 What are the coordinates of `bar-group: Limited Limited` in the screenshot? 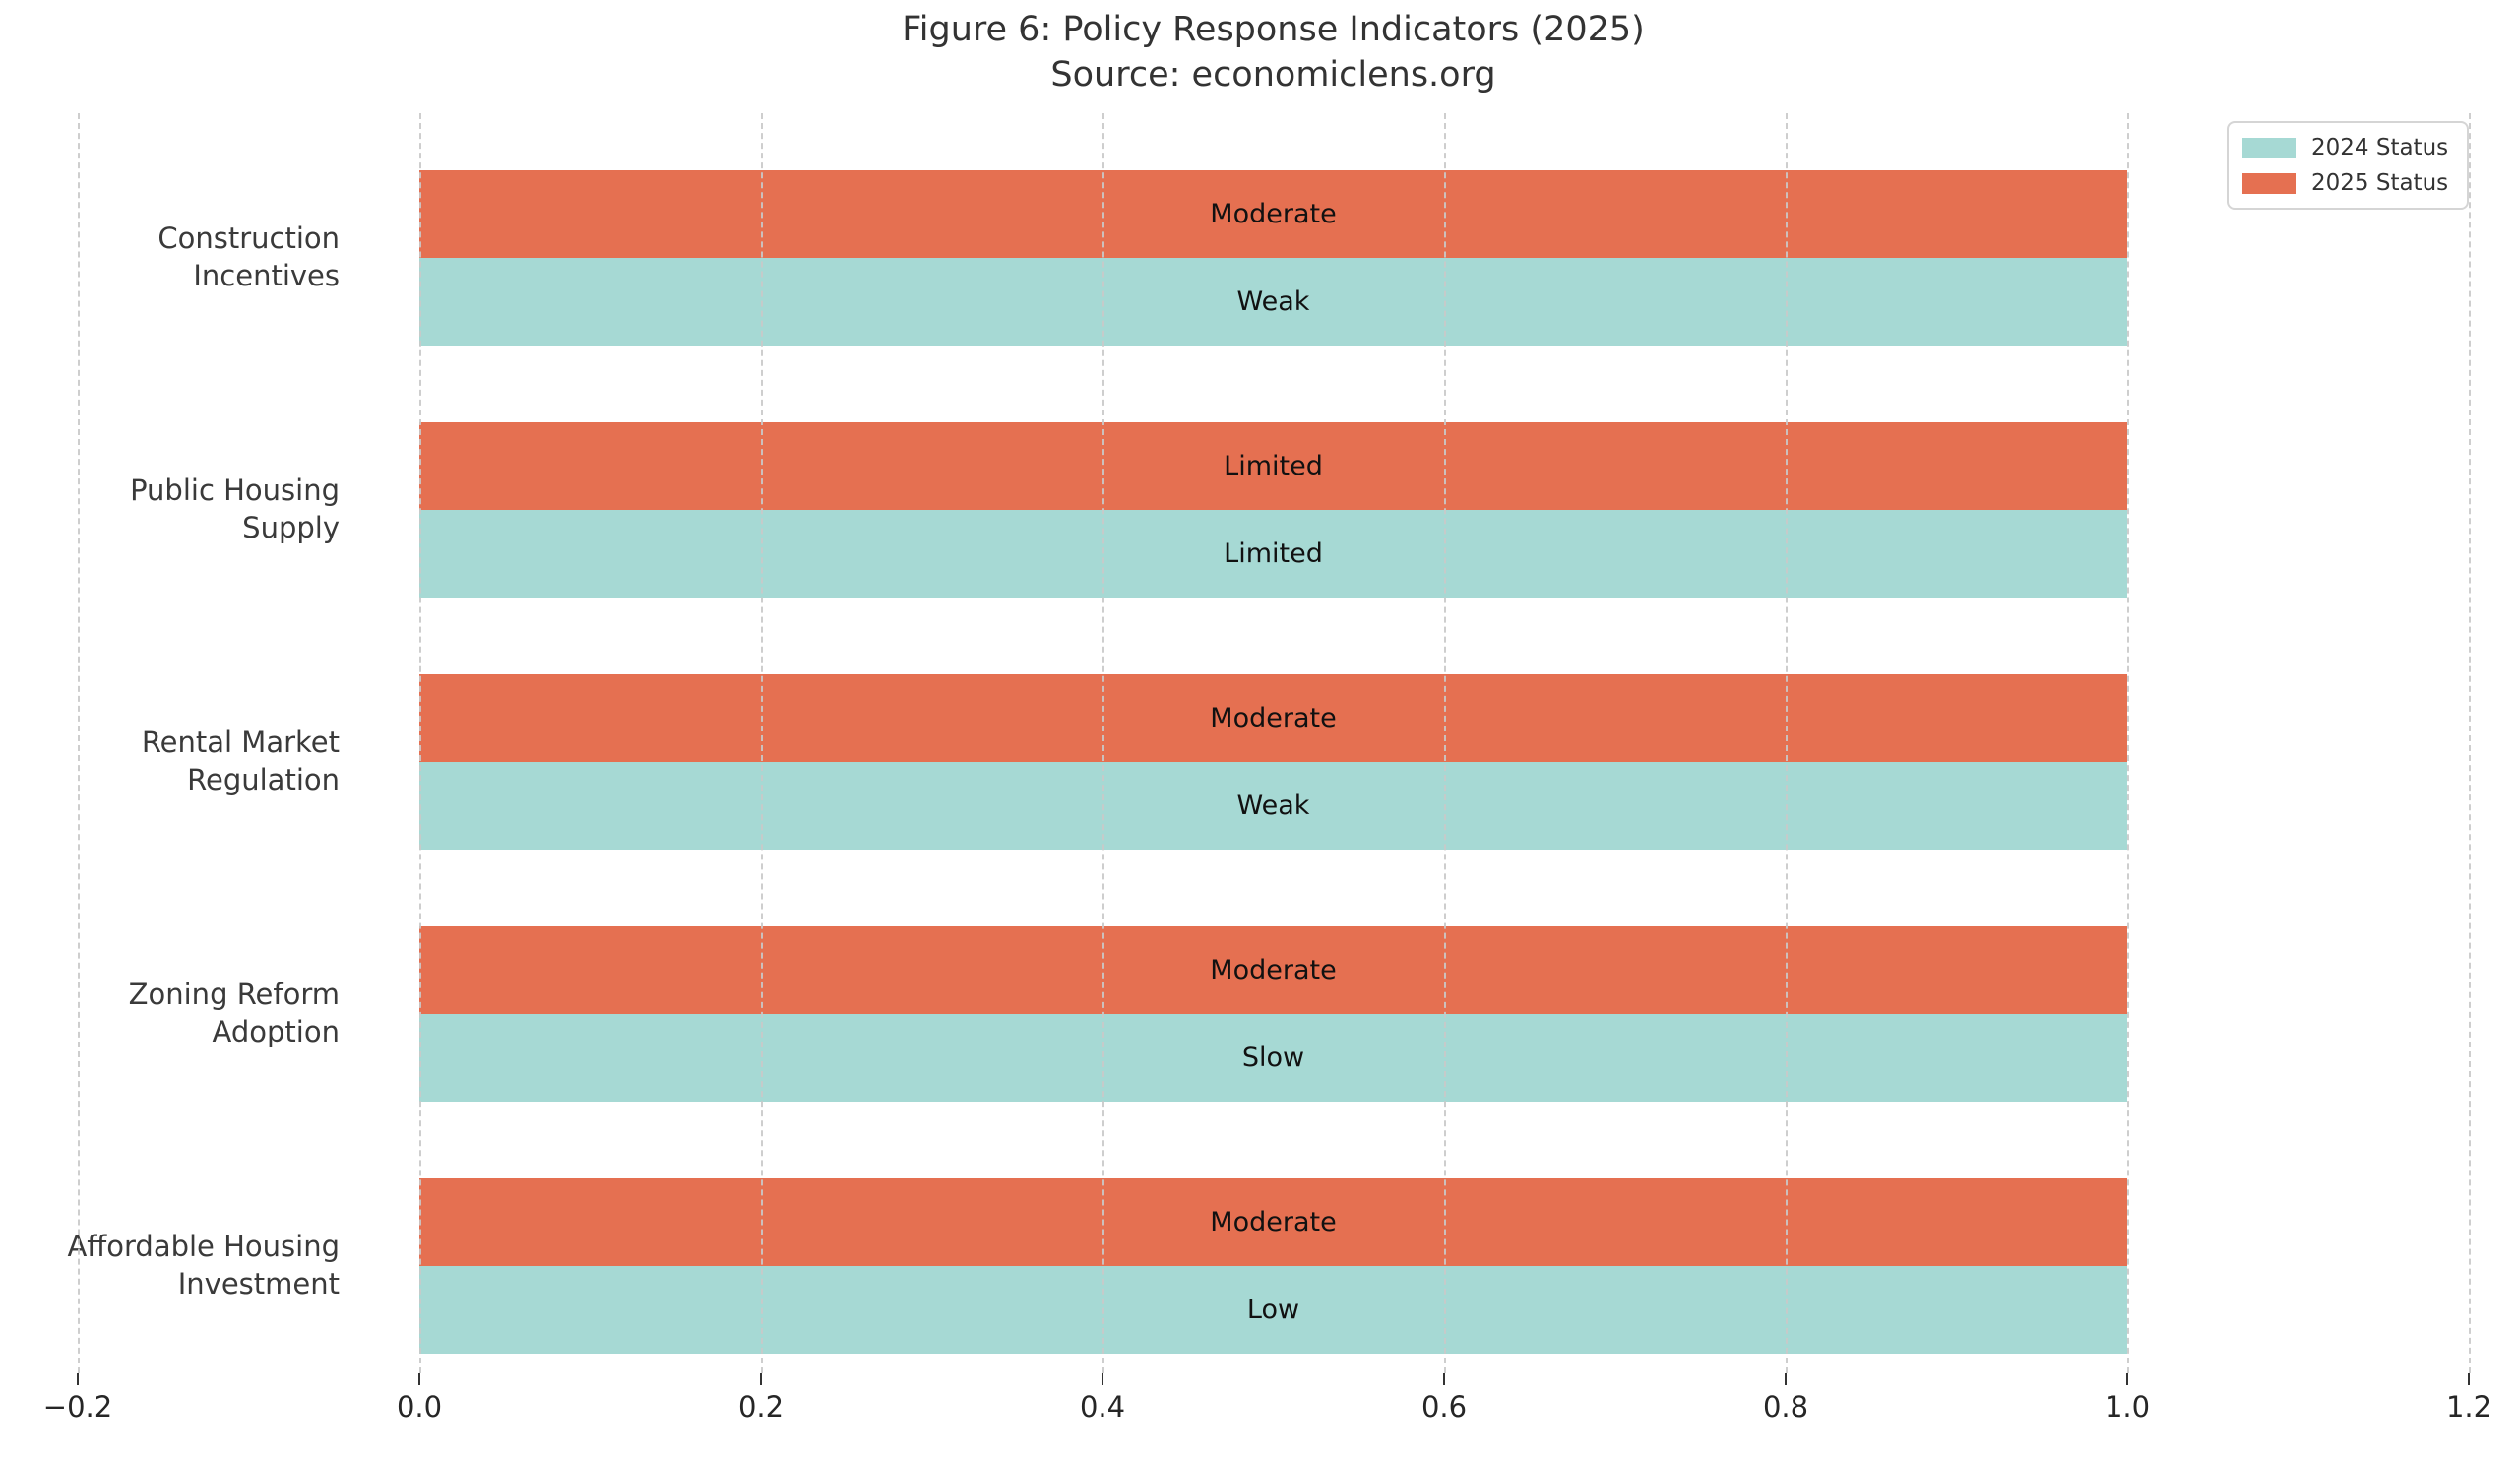 It's located at (1273, 510).